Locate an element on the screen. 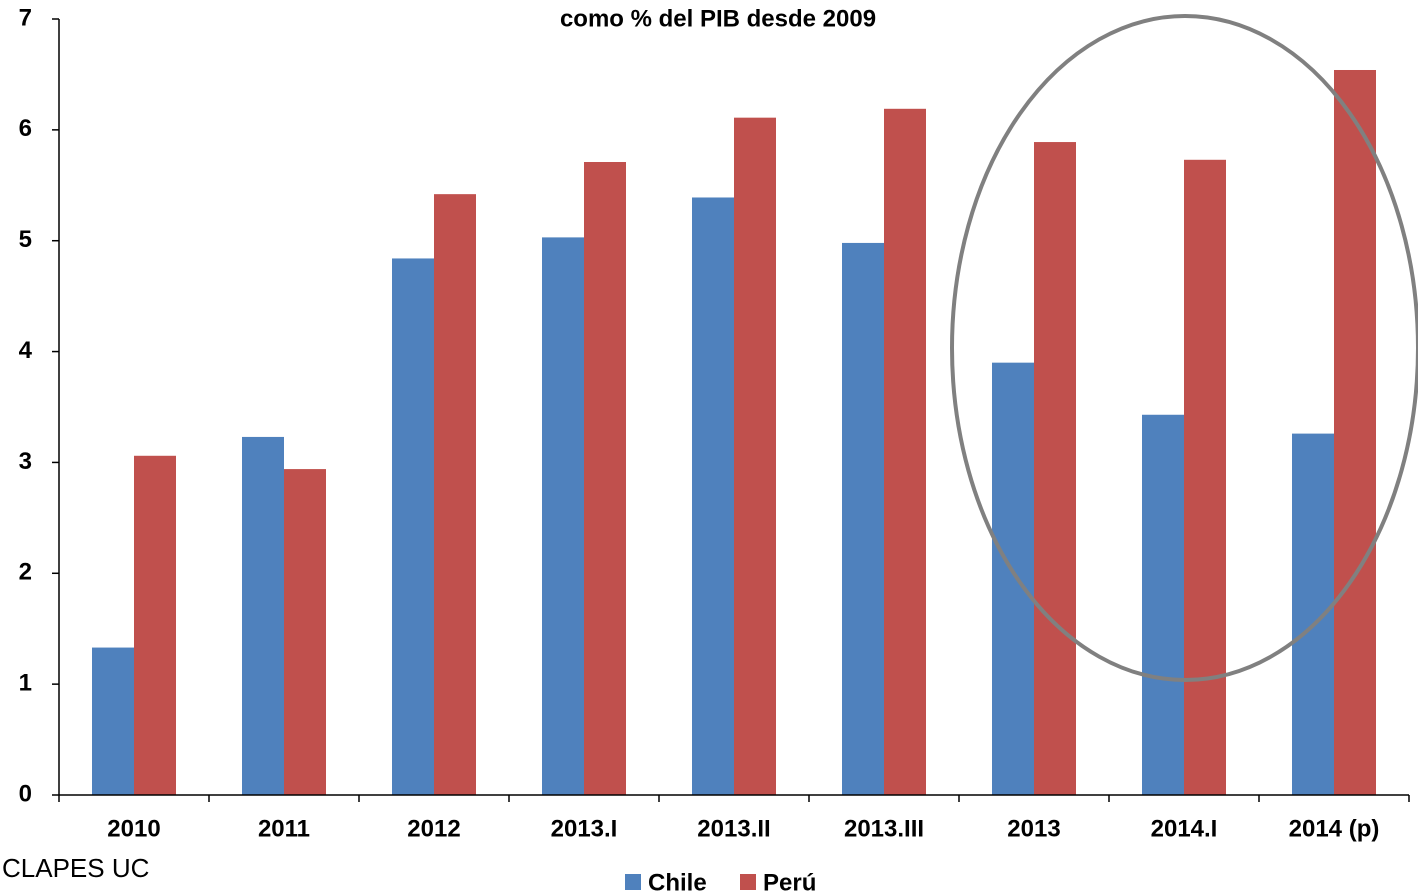 This screenshot has width=1418, height=896. source: CLAPES UC is located at coordinates (75, 868).